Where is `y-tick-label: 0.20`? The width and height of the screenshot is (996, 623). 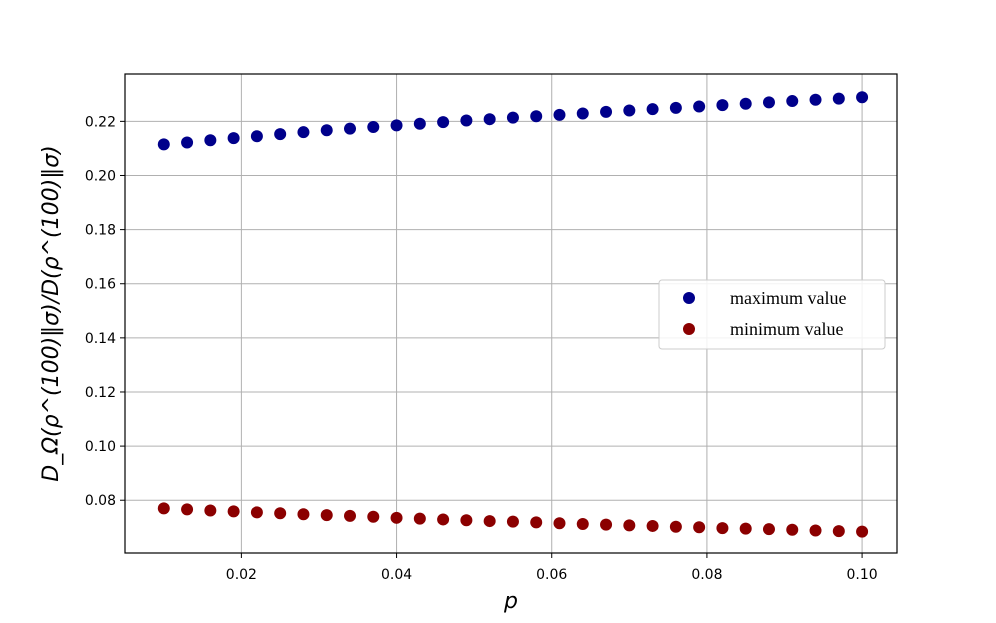
y-tick-label: 0.20 is located at coordinates (100, 176).